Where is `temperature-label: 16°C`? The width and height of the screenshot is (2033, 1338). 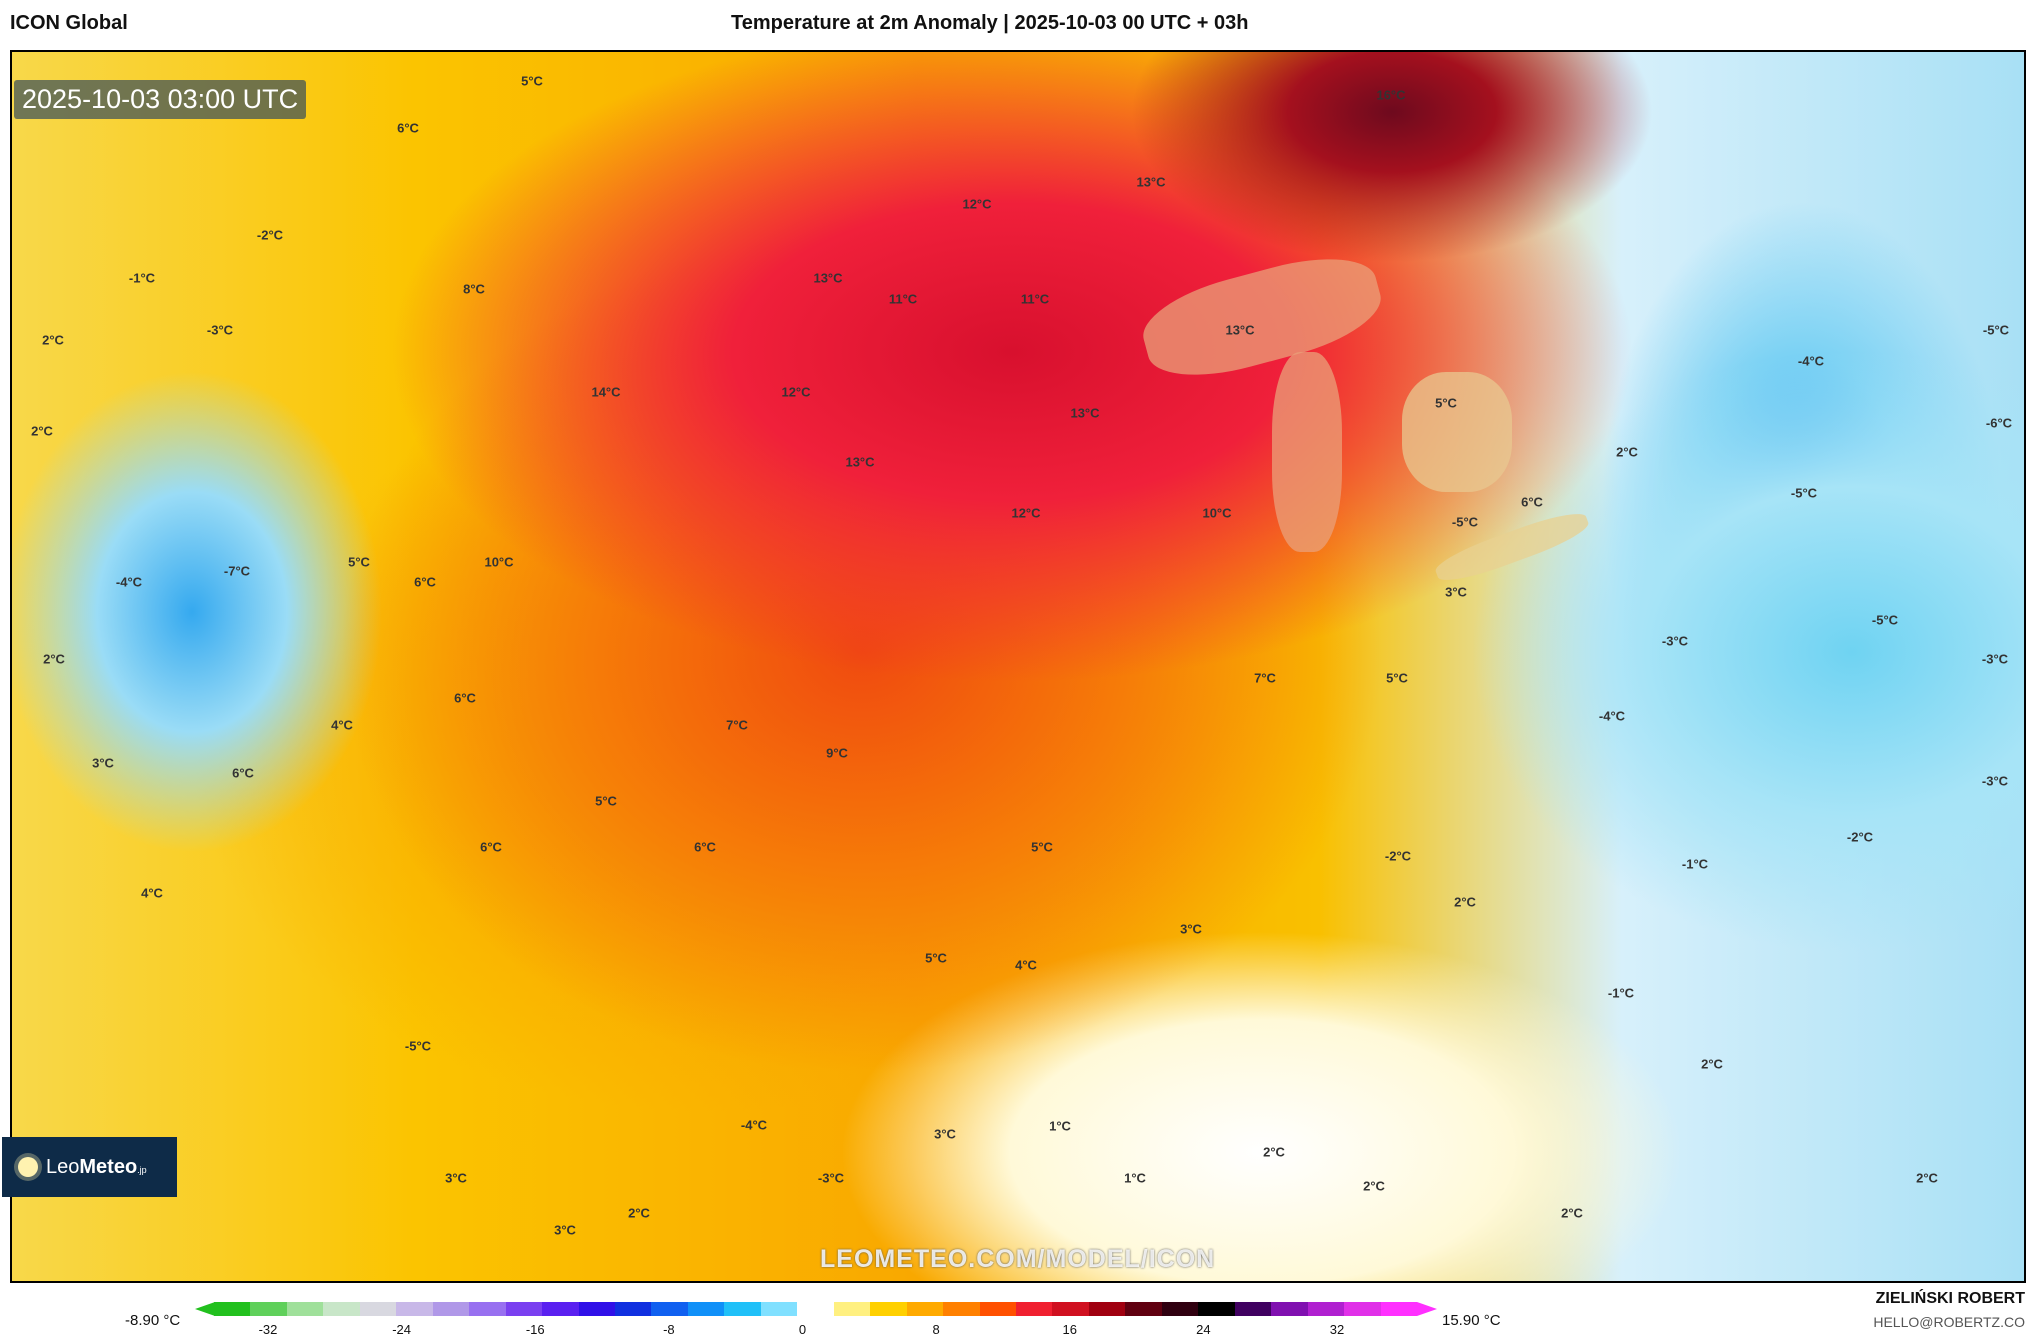 temperature-label: 16°C is located at coordinates (1391, 95).